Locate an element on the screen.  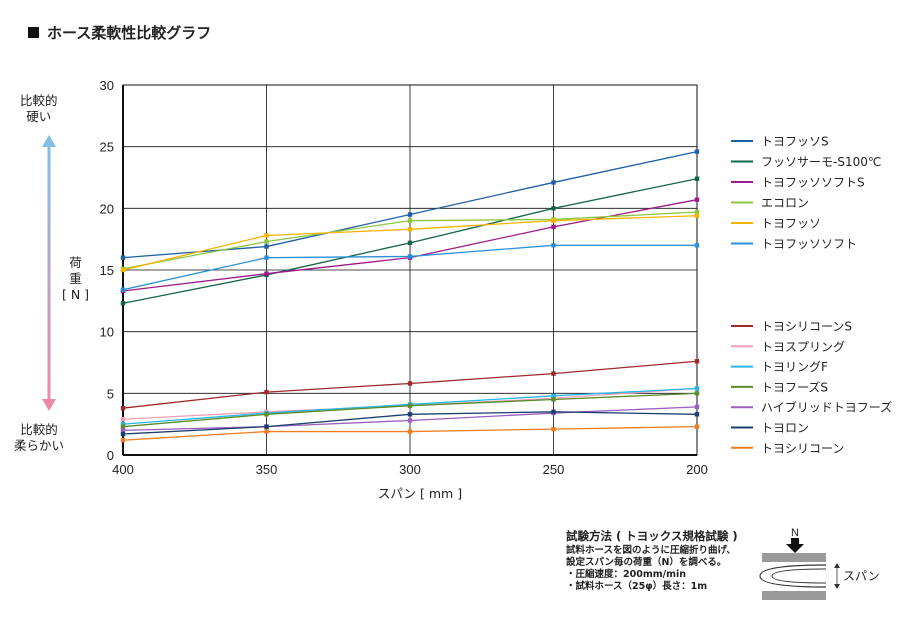
y-tick-label: 30 is located at coordinates (107, 85).